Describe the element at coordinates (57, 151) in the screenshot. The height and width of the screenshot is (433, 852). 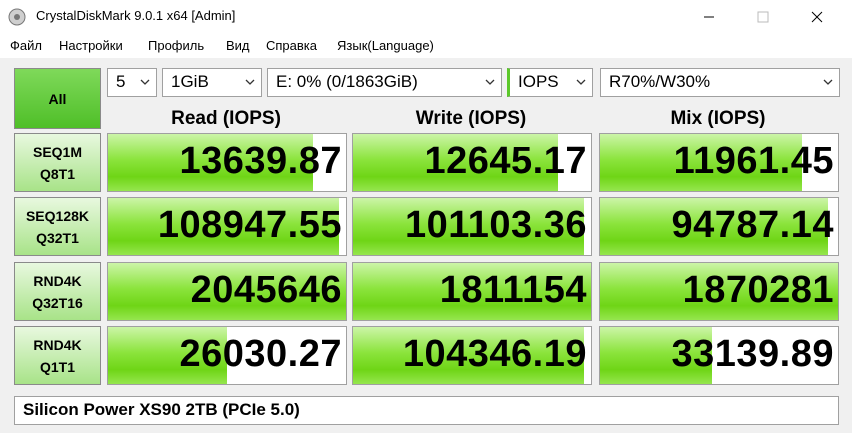
I see `test-label: SEQ1M` at that location.